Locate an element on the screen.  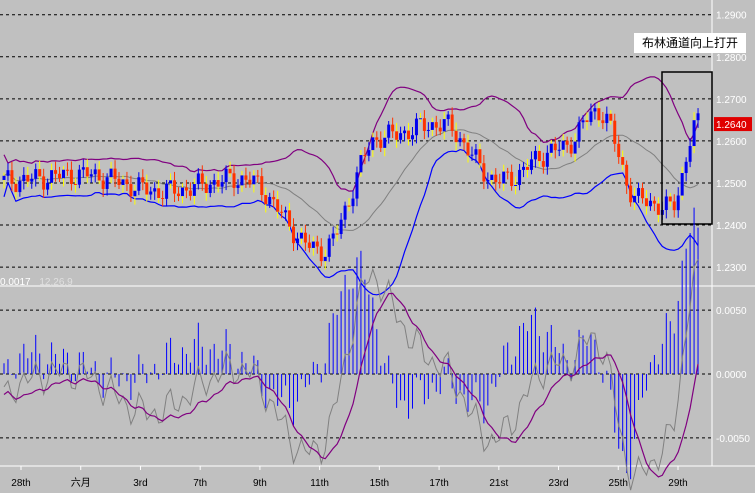
date-label: 21st is located at coordinates (498, 483).